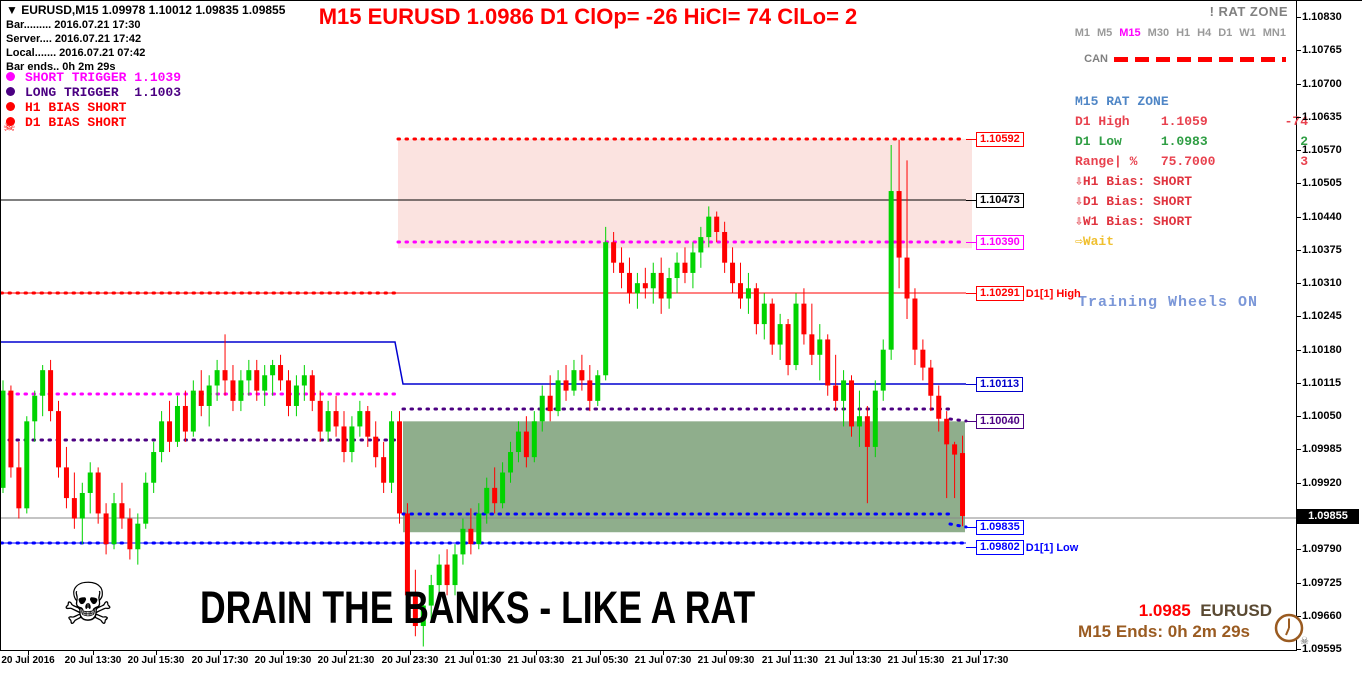  Describe the element at coordinates (1322, 283) in the screenshot. I see `price-scale-label: 1.10310` at that location.